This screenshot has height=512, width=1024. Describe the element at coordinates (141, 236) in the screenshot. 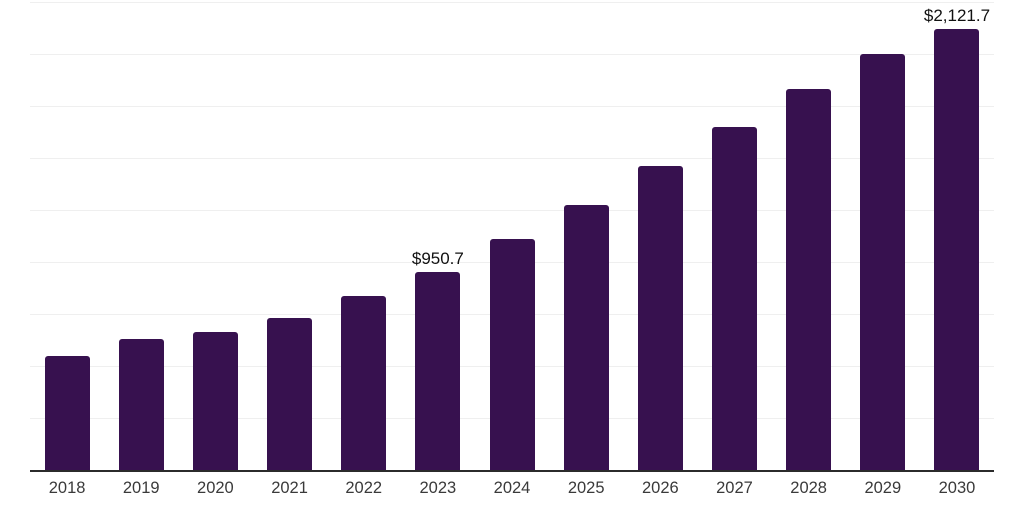

I see `bar-slot-2019` at that location.